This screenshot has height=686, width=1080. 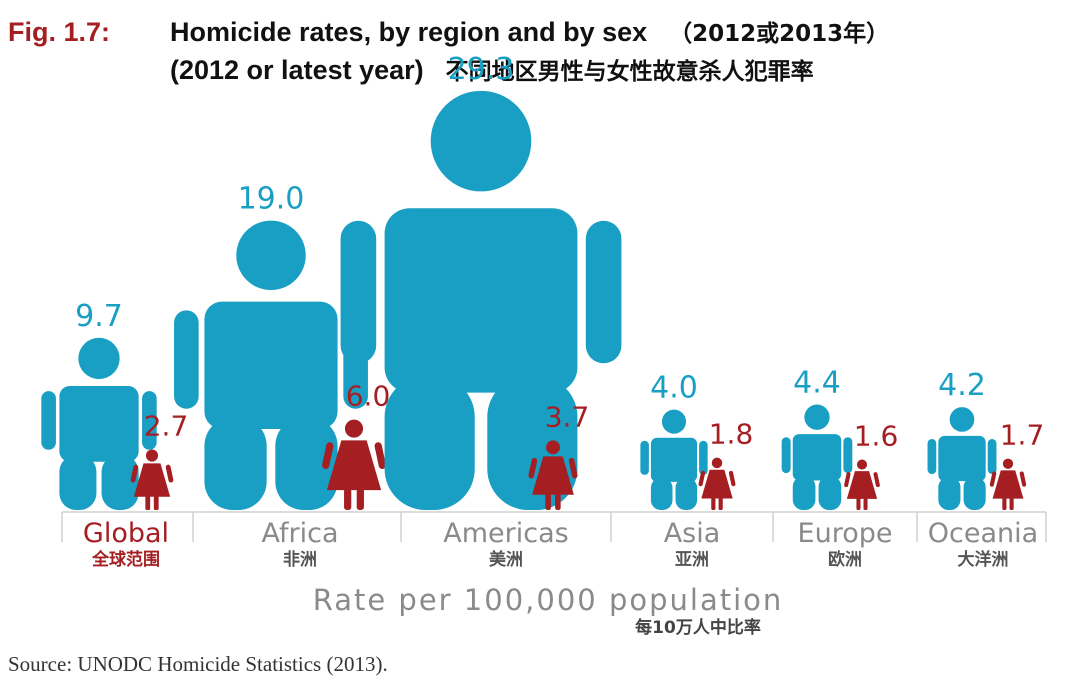 I want to click on title-chinese: 不同地区男性与女性故意杀人犯罪率, so click(x=629, y=72).